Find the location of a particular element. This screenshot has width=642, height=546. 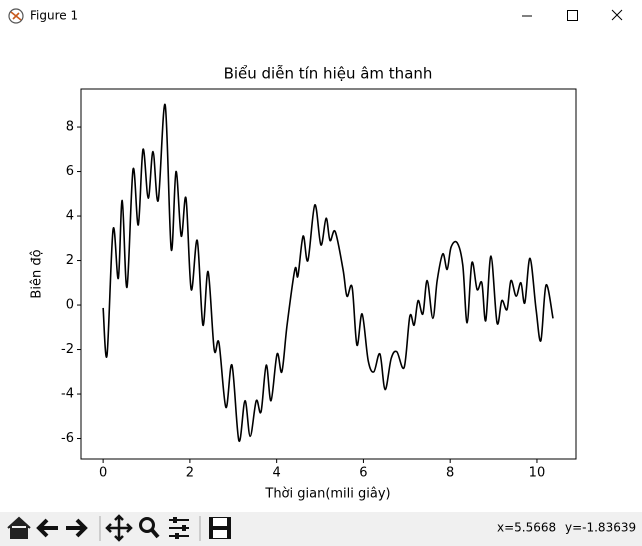

x-axis-label: Thời gian(mili giây) is located at coordinates (327, 494).